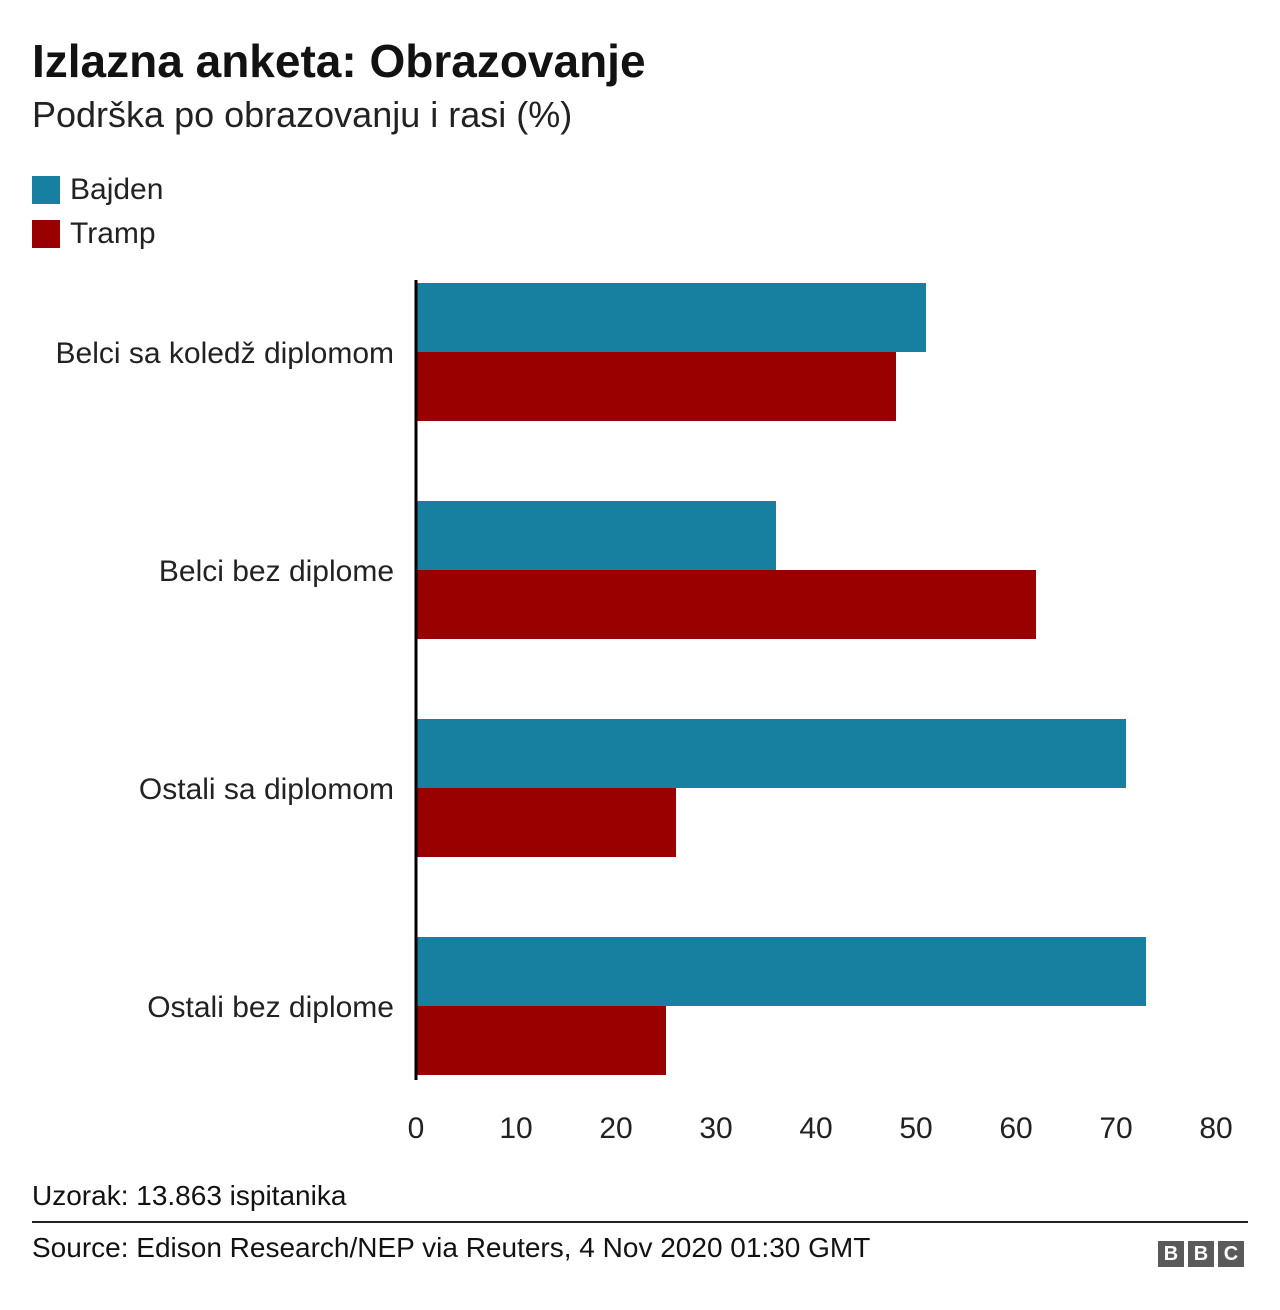  I want to click on legend-swatch-tramp, so click(46, 234).